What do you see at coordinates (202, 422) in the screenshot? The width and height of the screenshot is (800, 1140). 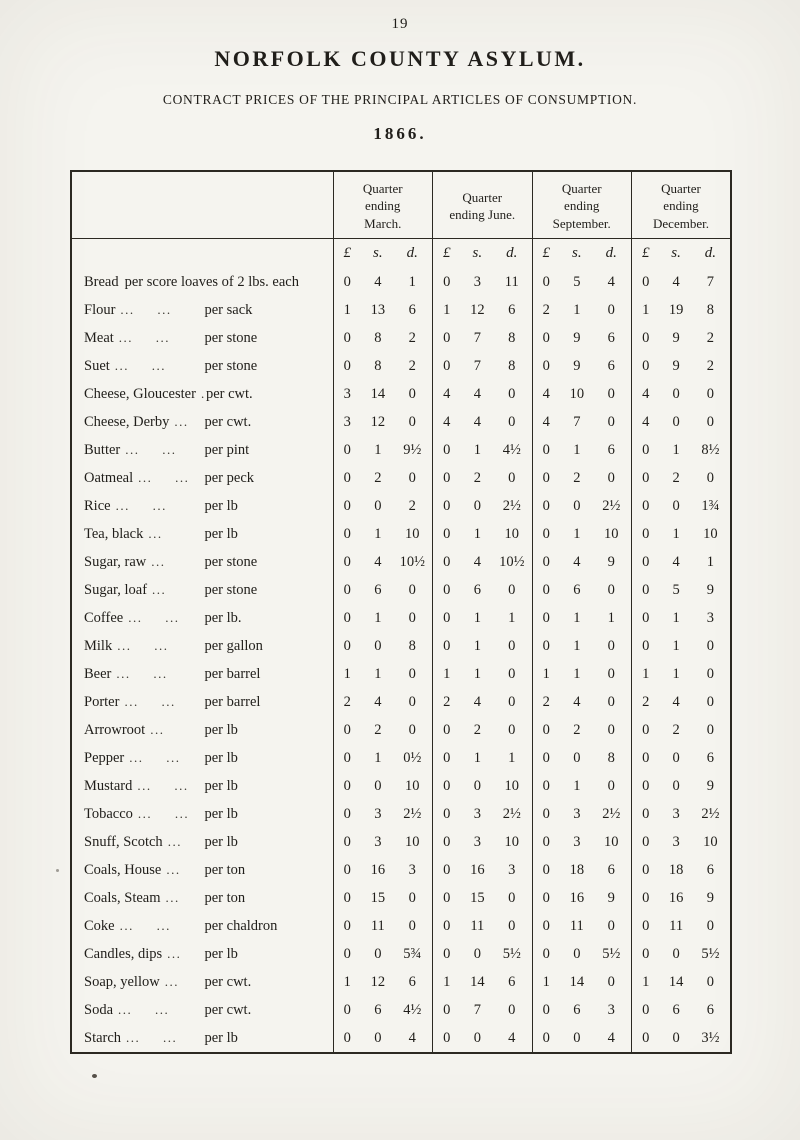 I see `item-label: Cheese, Derby... per cwt.` at bounding box center [202, 422].